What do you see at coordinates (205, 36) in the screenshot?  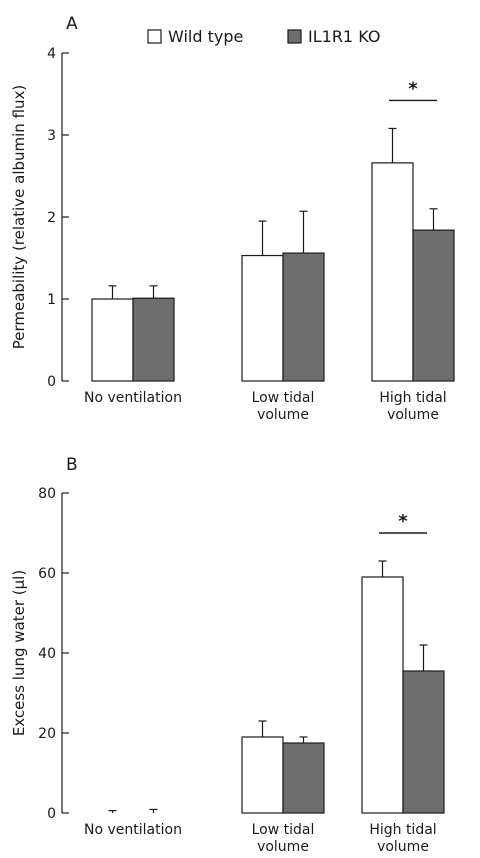 I see `legend-label-1: Wild type` at bounding box center [205, 36].